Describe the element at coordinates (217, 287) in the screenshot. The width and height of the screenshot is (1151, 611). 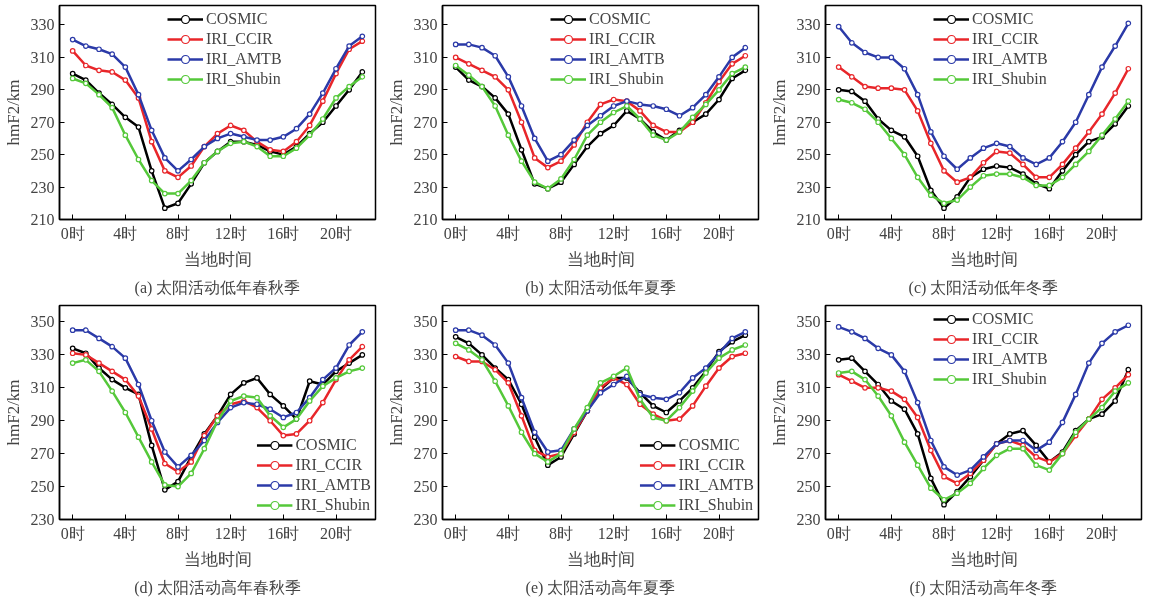
I see `text: (a) 太阳活动低年春秋季` at that location.